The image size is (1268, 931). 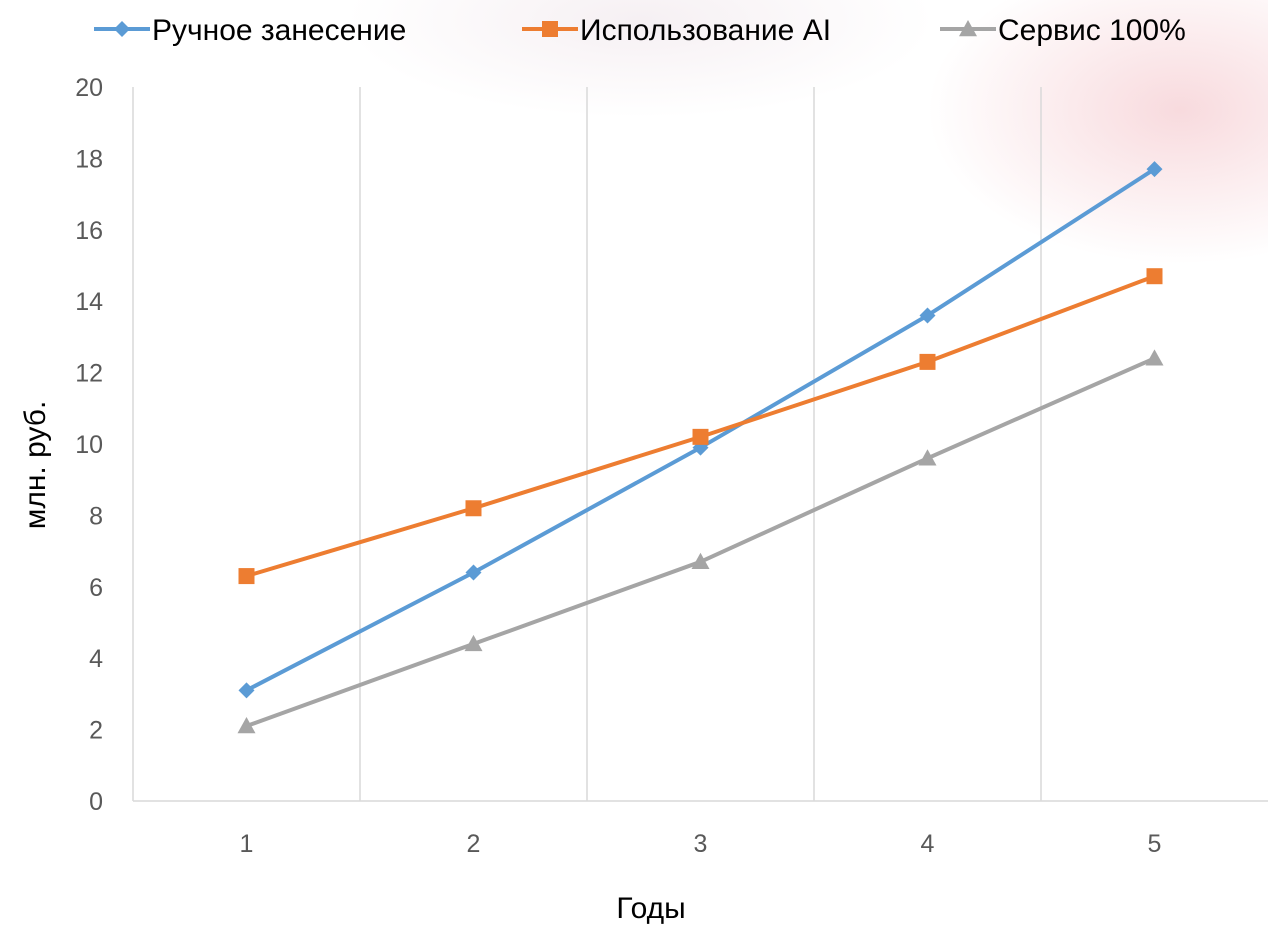 What do you see at coordinates (89, 231) in the screenshot?
I see `y-tick-label: 16` at bounding box center [89, 231].